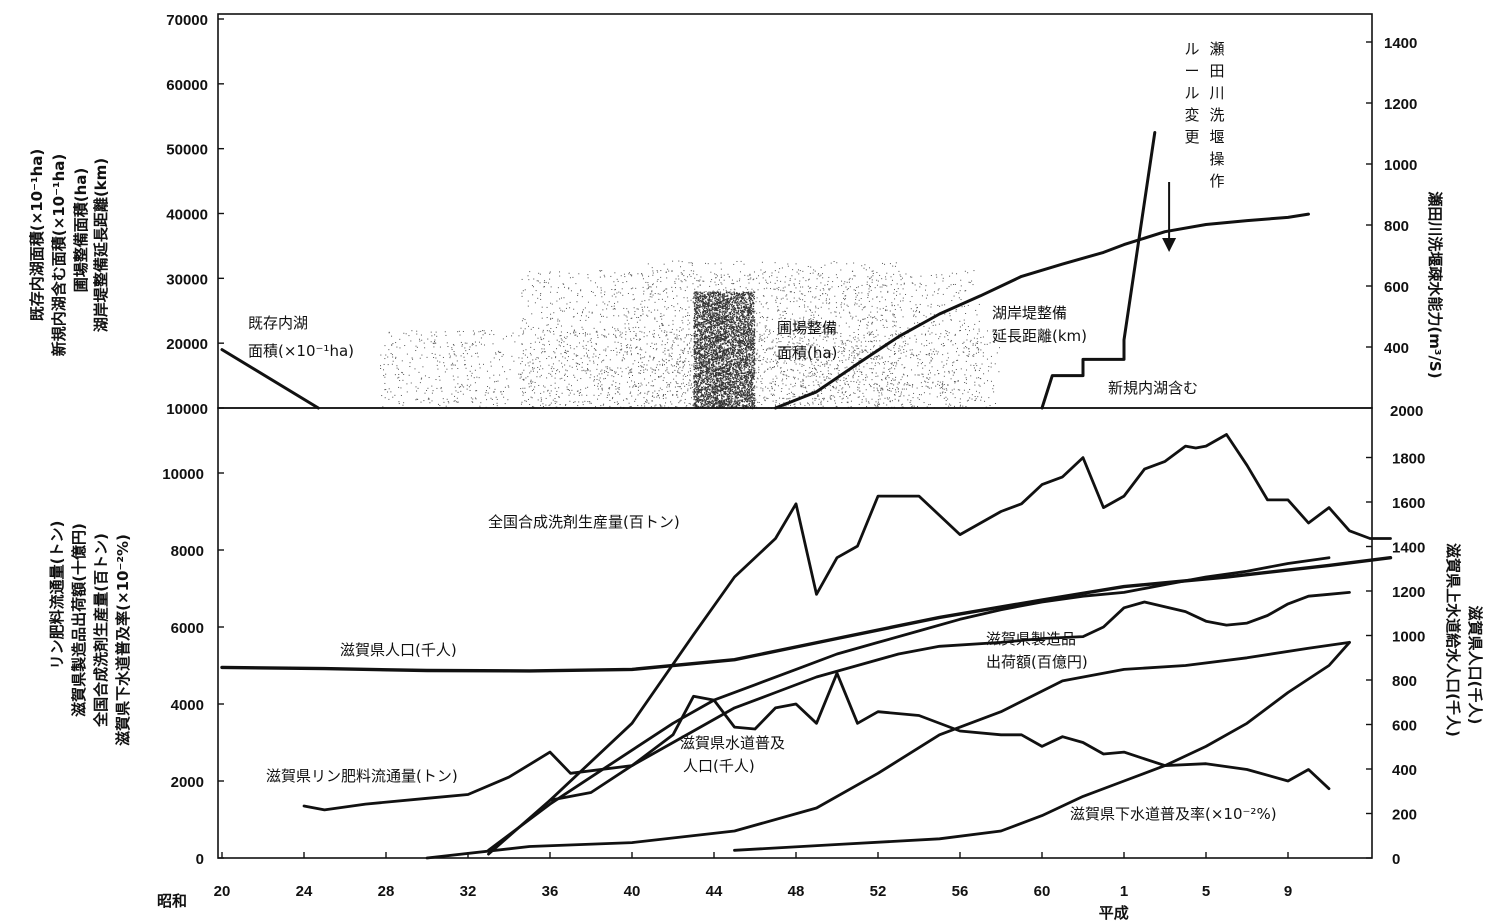  I want to click on annotation-levee: 延長距離(km), so click(1039, 336).